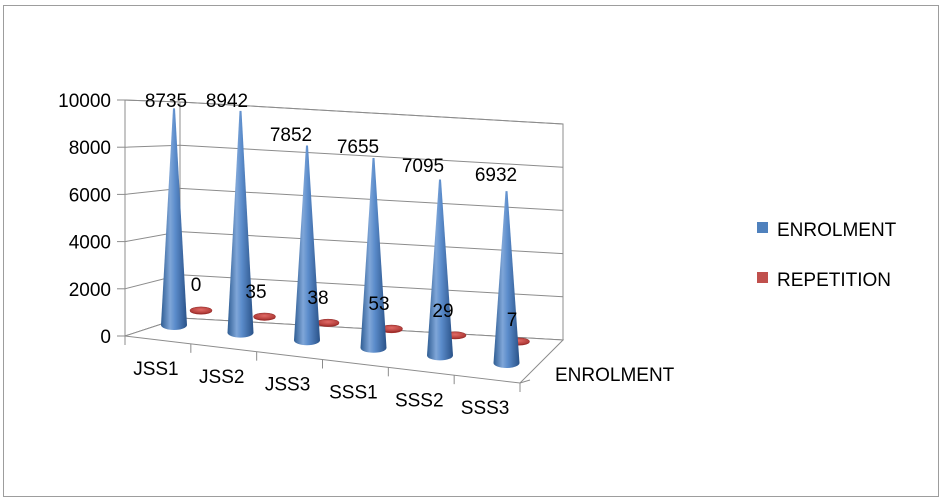 Image resolution: width=942 pixels, height=501 pixels. What do you see at coordinates (512, 320) in the screenshot?
I see `data-label-repetition: 7` at bounding box center [512, 320].